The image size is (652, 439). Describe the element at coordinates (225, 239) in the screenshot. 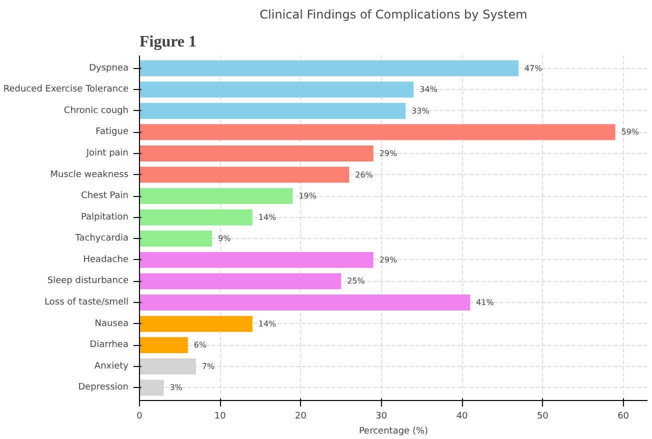

I see `data-label: 9%` at that location.